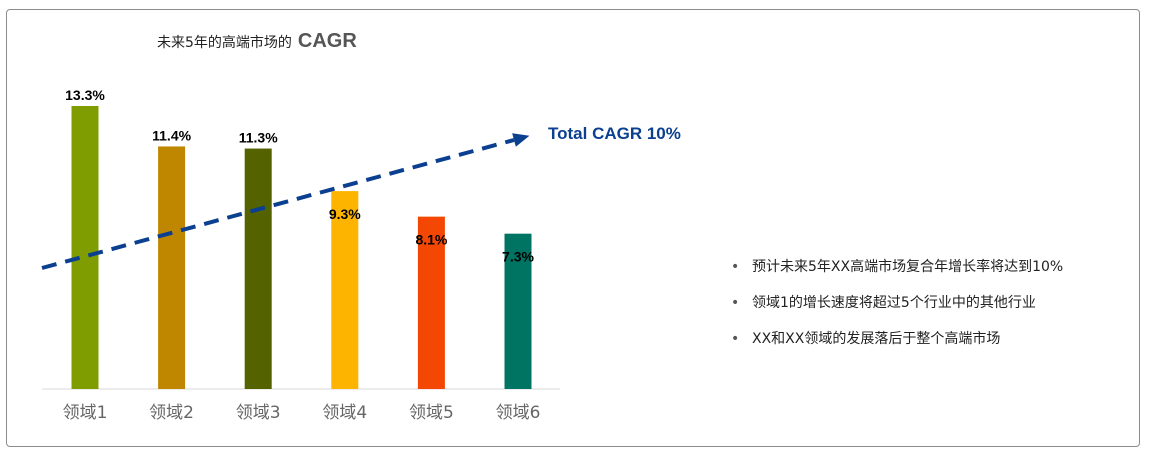 Image resolution: width=1151 pixels, height=455 pixels. Describe the element at coordinates (171, 135) in the screenshot. I see `data-label-2: 11.4%` at that location.